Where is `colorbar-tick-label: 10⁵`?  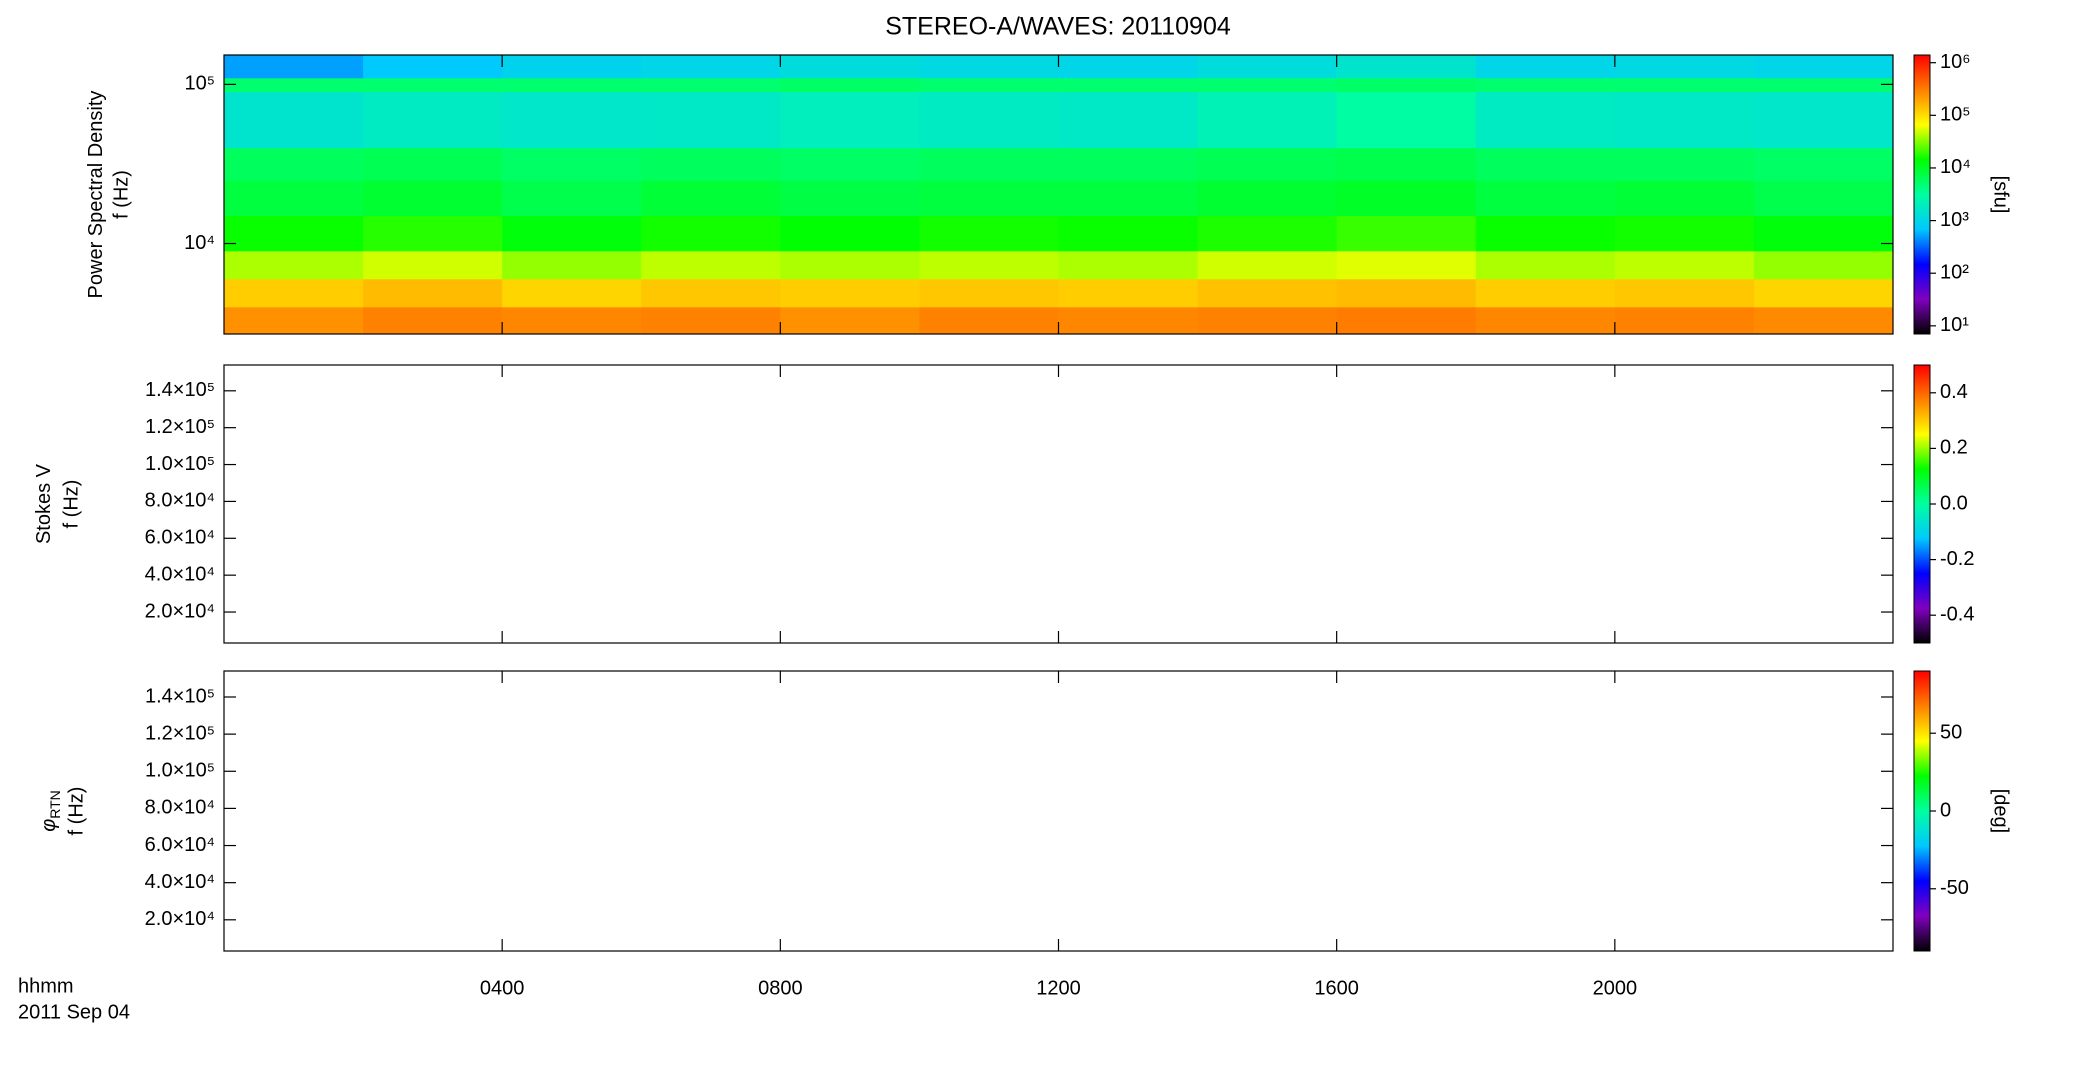 colorbar-tick-label: 10⁵ is located at coordinates (1955, 115).